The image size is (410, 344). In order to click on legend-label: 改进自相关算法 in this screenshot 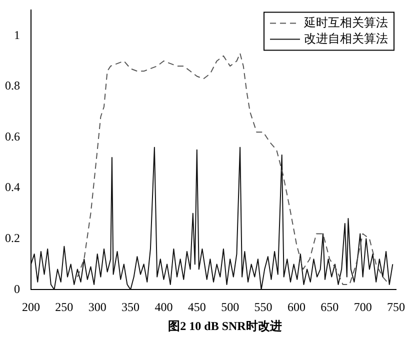, I will do `click(346, 38)`.